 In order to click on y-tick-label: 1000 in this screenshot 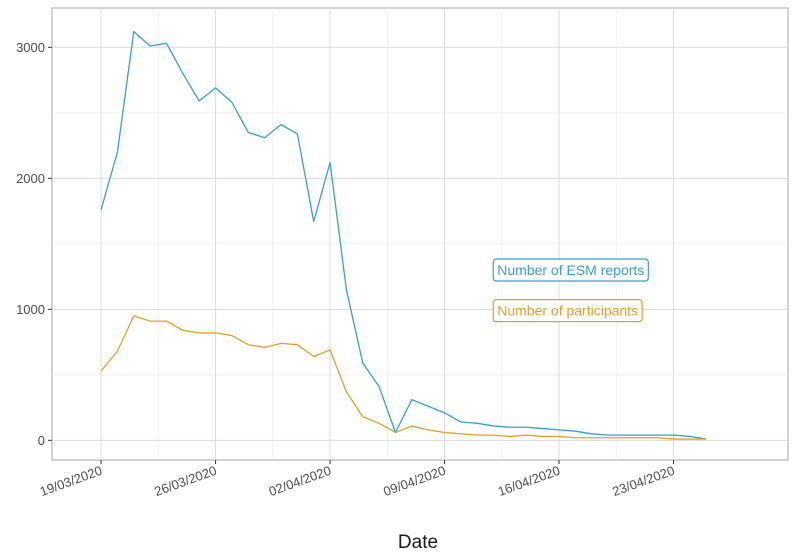, I will do `click(30, 309)`.